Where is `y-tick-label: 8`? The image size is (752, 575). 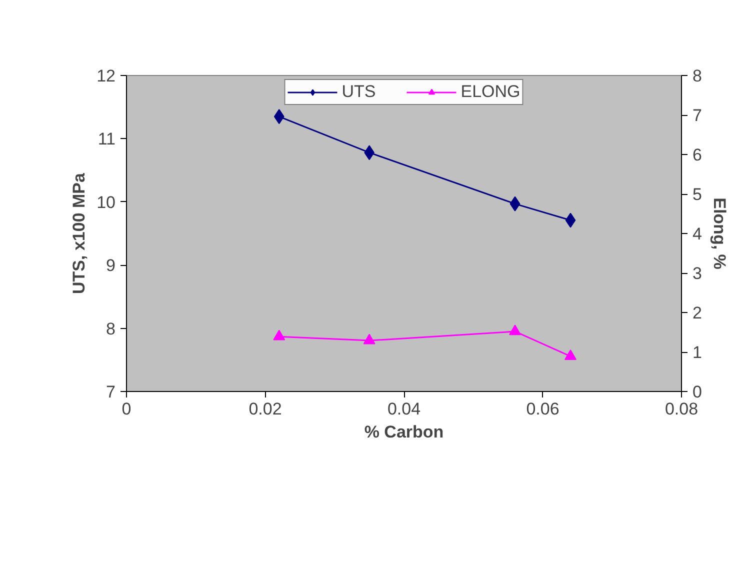 y-tick-label: 8 is located at coordinates (111, 328).